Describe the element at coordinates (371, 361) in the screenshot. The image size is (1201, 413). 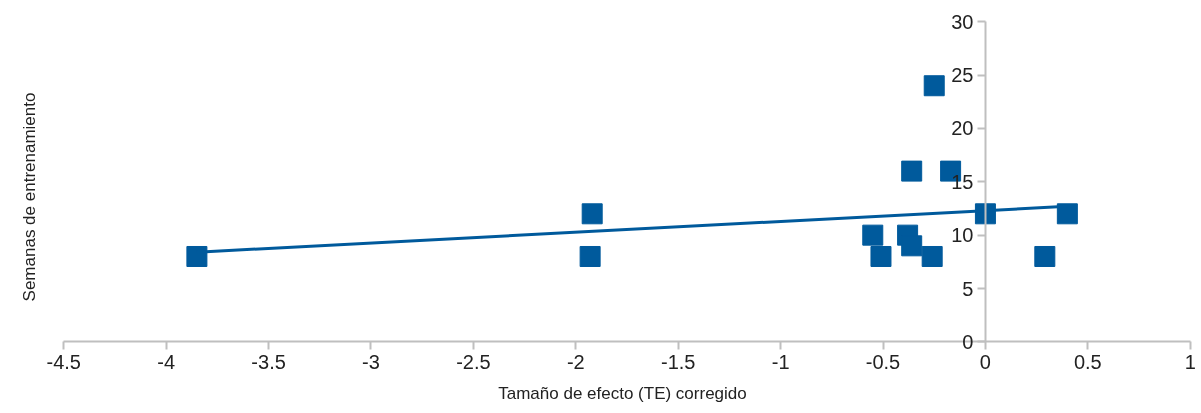
I see `x-tick-label: -3` at that location.